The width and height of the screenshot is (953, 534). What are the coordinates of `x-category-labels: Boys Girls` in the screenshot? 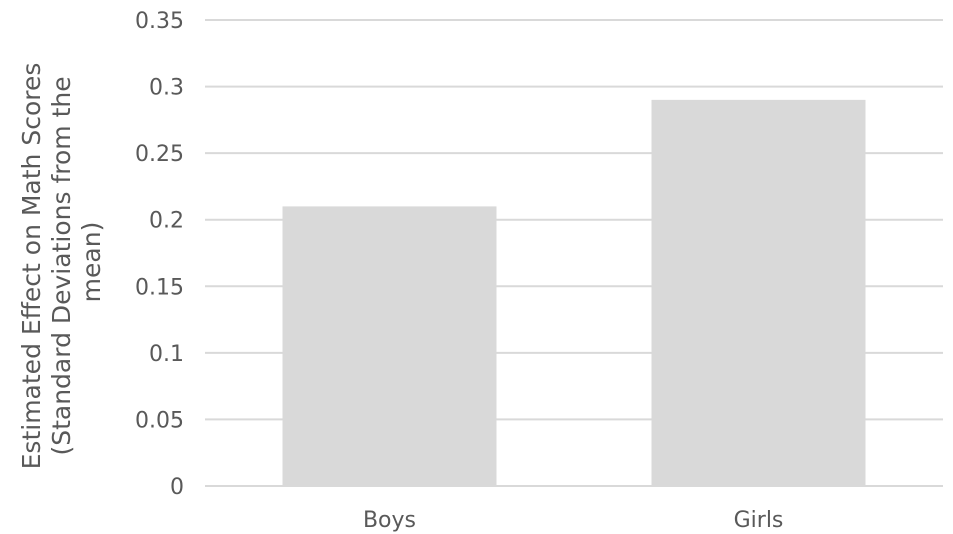 It's located at (573, 520).